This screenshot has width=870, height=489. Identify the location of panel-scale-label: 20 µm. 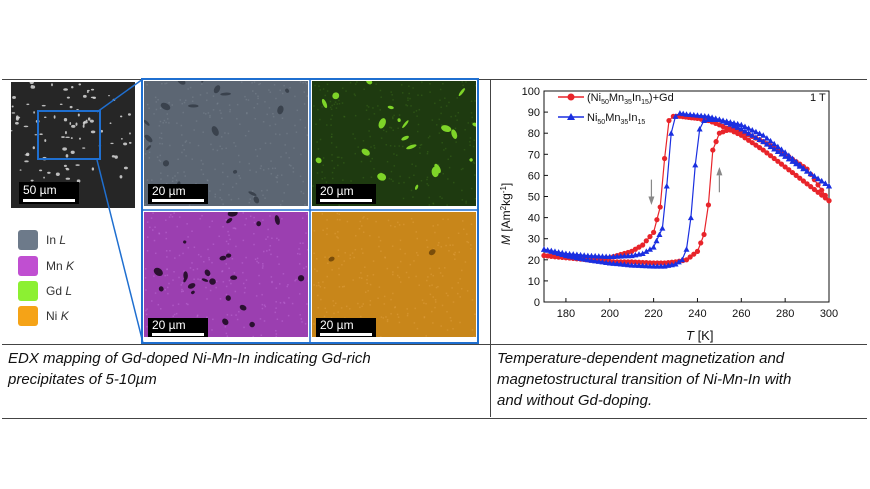
(337, 191).